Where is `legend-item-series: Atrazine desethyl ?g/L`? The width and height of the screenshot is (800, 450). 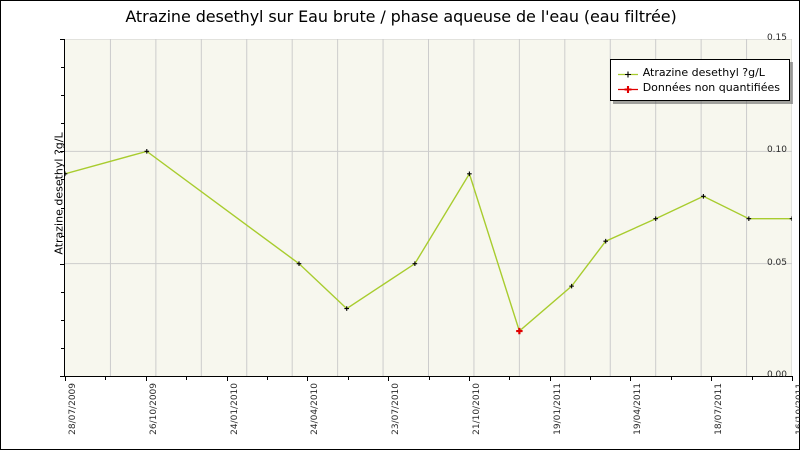 legend-item-series: Atrazine desethyl ?g/L is located at coordinates (698, 72).